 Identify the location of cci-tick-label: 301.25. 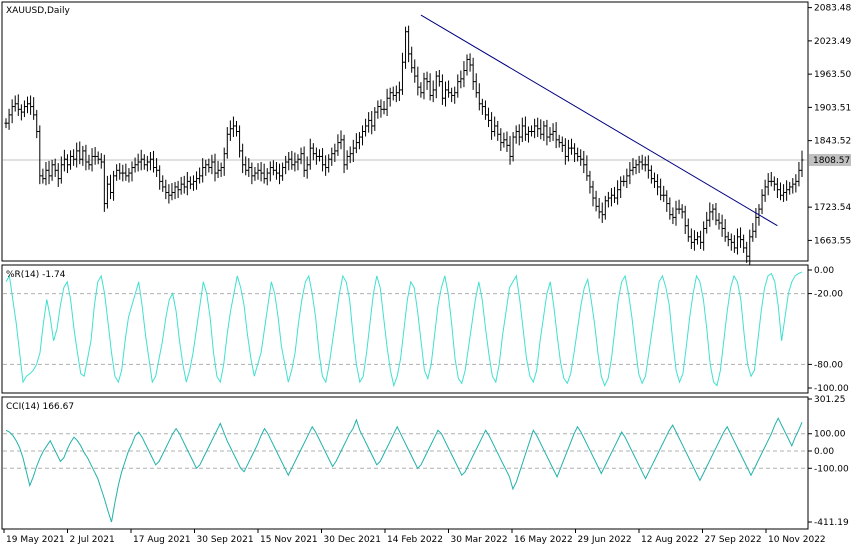
(830, 400).